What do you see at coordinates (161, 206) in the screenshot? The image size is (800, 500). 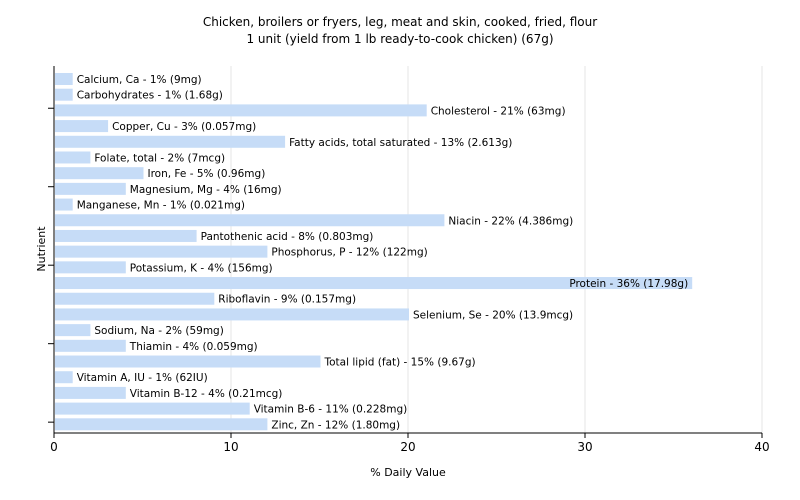 I see `bar-label-8: Manganese, Mn - 1% (0.021mg)` at bounding box center [161, 206].